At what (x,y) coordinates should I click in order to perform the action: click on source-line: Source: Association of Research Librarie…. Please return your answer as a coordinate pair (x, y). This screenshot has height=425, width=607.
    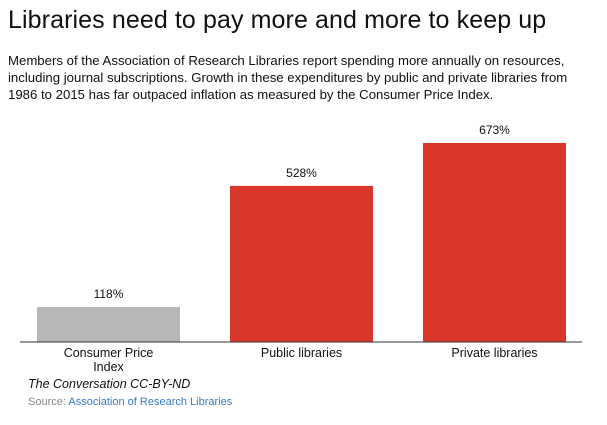
    Looking at the image, I should click on (130, 402).